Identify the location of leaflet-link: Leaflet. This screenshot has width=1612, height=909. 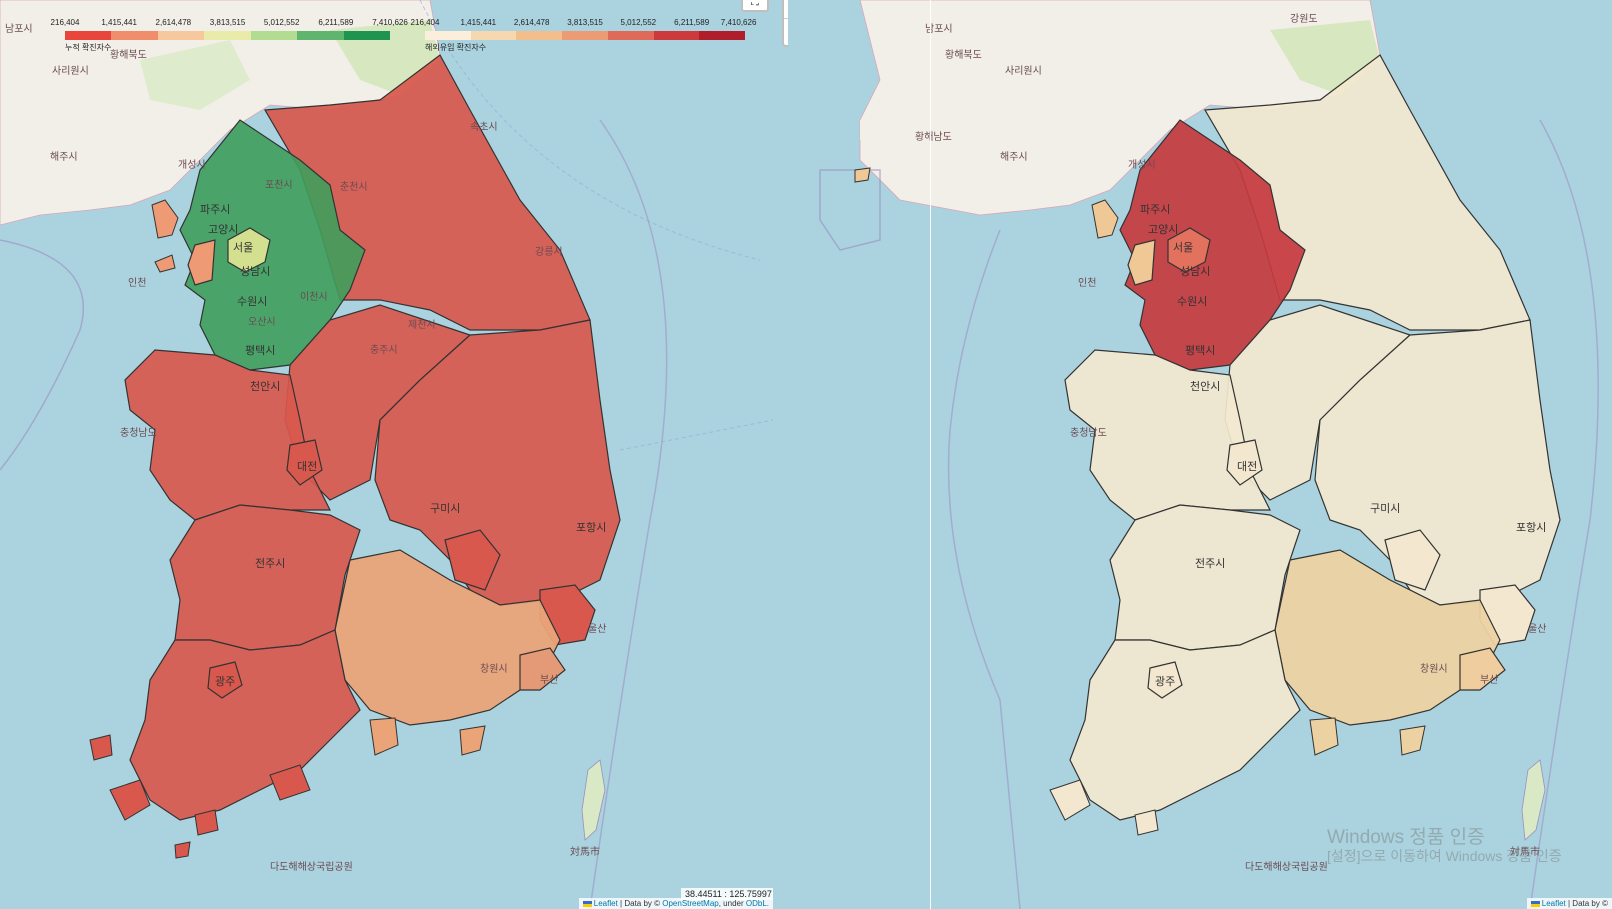
(605, 903).